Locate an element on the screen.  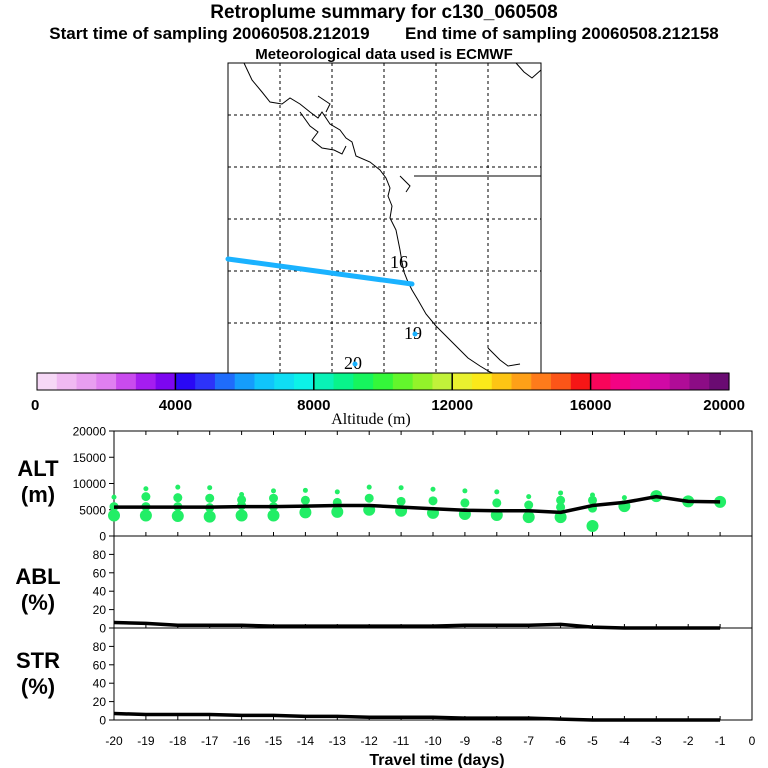
x-tick-label: -7 is located at coordinates (528, 741).